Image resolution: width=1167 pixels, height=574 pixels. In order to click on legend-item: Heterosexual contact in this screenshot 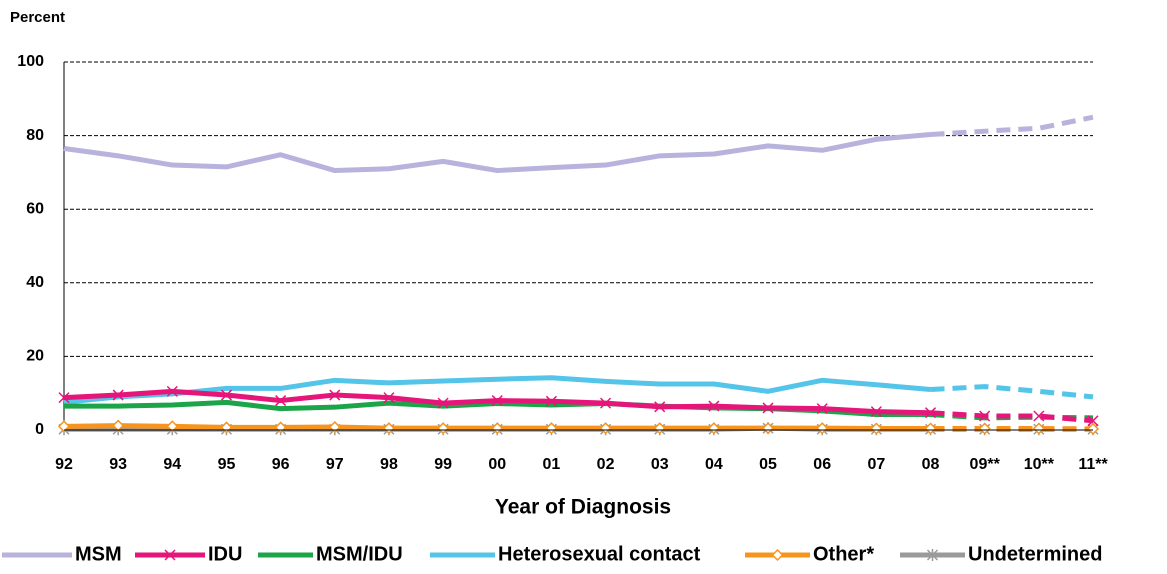, I will do `click(565, 554)`.